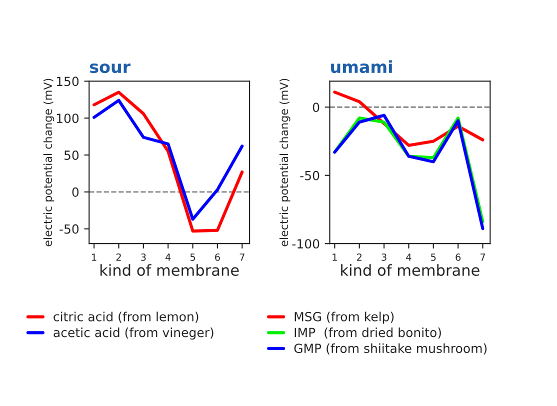  What do you see at coordinates (344, 318) in the screenshot?
I see `legend-label: MSG (from kelp)` at bounding box center [344, 318].